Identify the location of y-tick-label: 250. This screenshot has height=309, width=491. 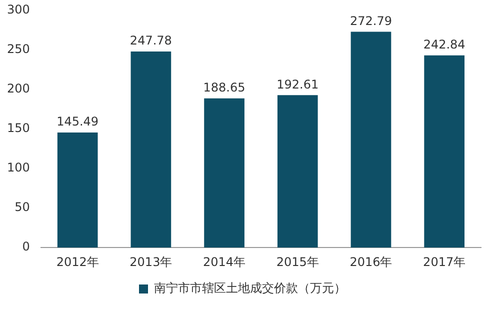
(18, 49).